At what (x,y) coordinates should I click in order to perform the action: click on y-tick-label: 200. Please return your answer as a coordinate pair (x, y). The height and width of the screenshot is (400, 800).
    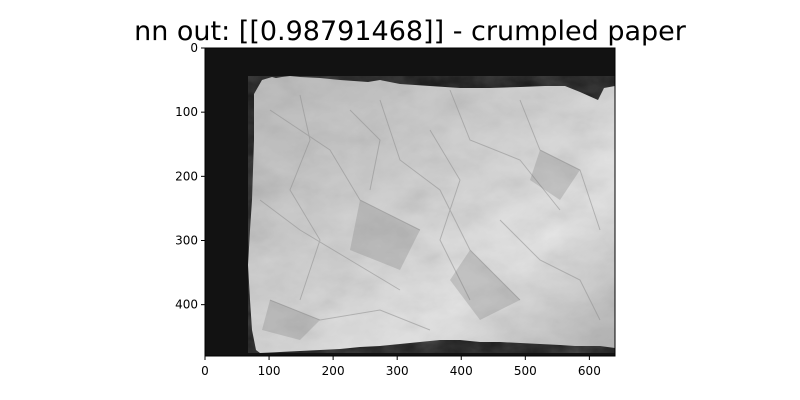
    Looking at the image, I should click on (186, 176).